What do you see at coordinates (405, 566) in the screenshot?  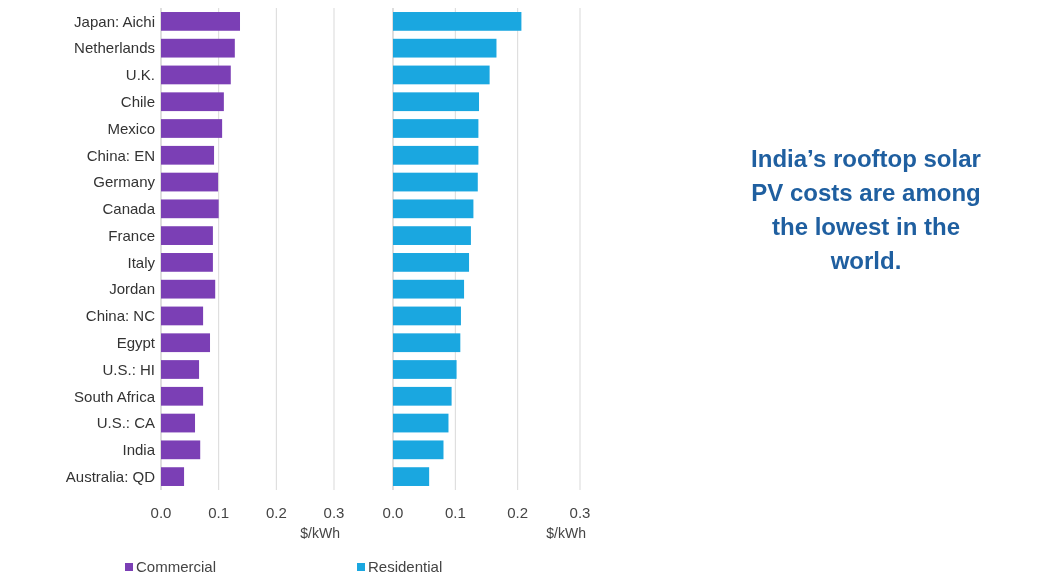 I see `legend-label: Residential` at bounding box center [405, 566].